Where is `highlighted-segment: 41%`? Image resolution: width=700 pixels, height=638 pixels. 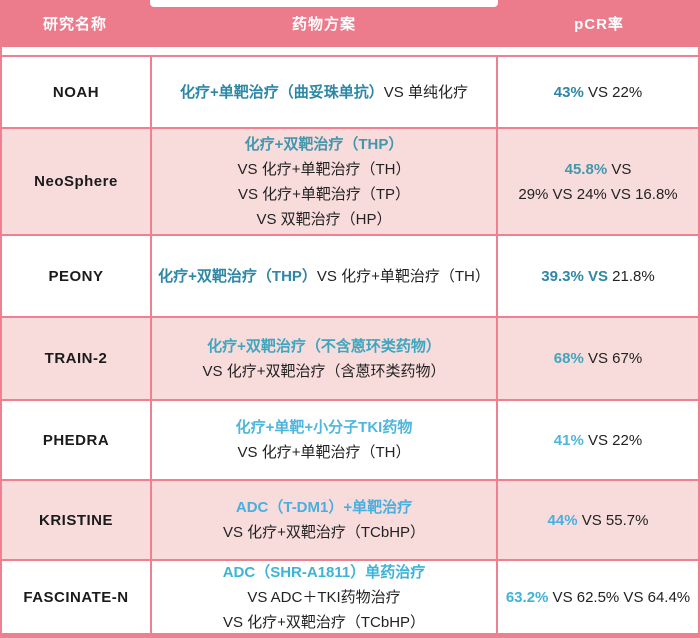 highlighted-segment: 41% is located at coordinates (568, 440).